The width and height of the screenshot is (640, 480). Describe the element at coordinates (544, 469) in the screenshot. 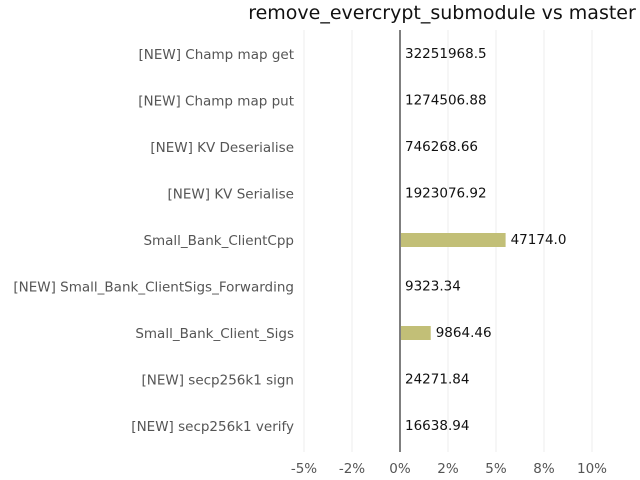

I see `x-tick-label: 8%` at that location.